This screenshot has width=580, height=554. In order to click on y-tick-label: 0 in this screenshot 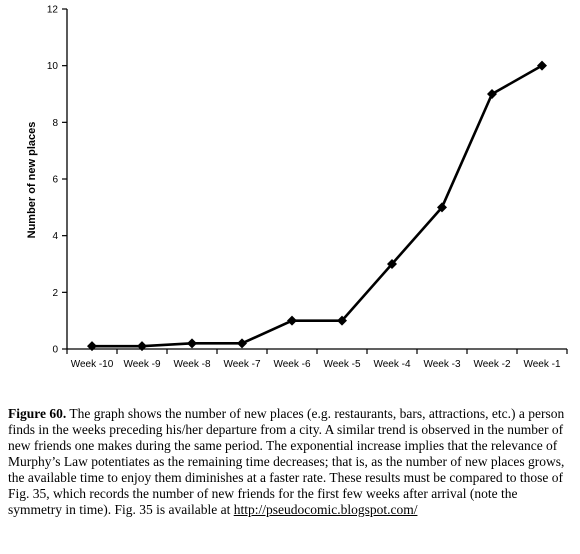, I will do `click(55, 350)`.